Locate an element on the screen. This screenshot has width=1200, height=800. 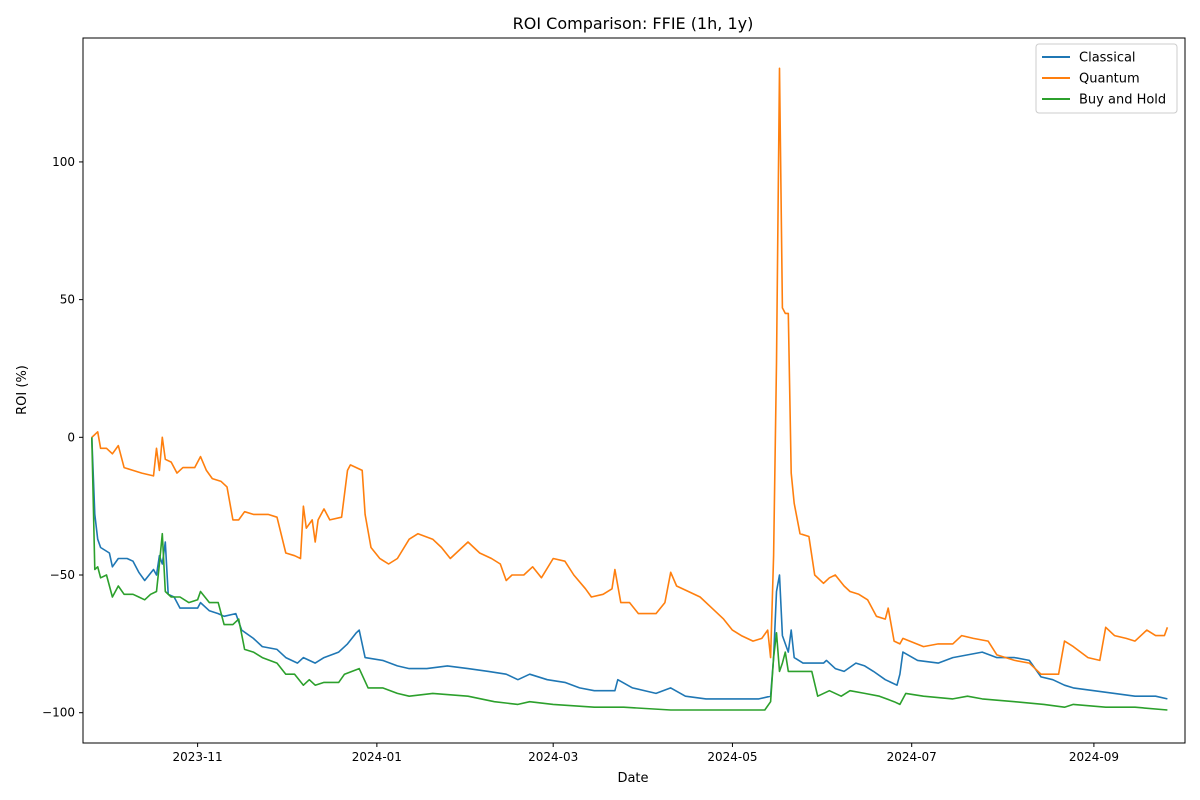
x-tick-label: 2024-09 is located at coordinates (1094, 757).